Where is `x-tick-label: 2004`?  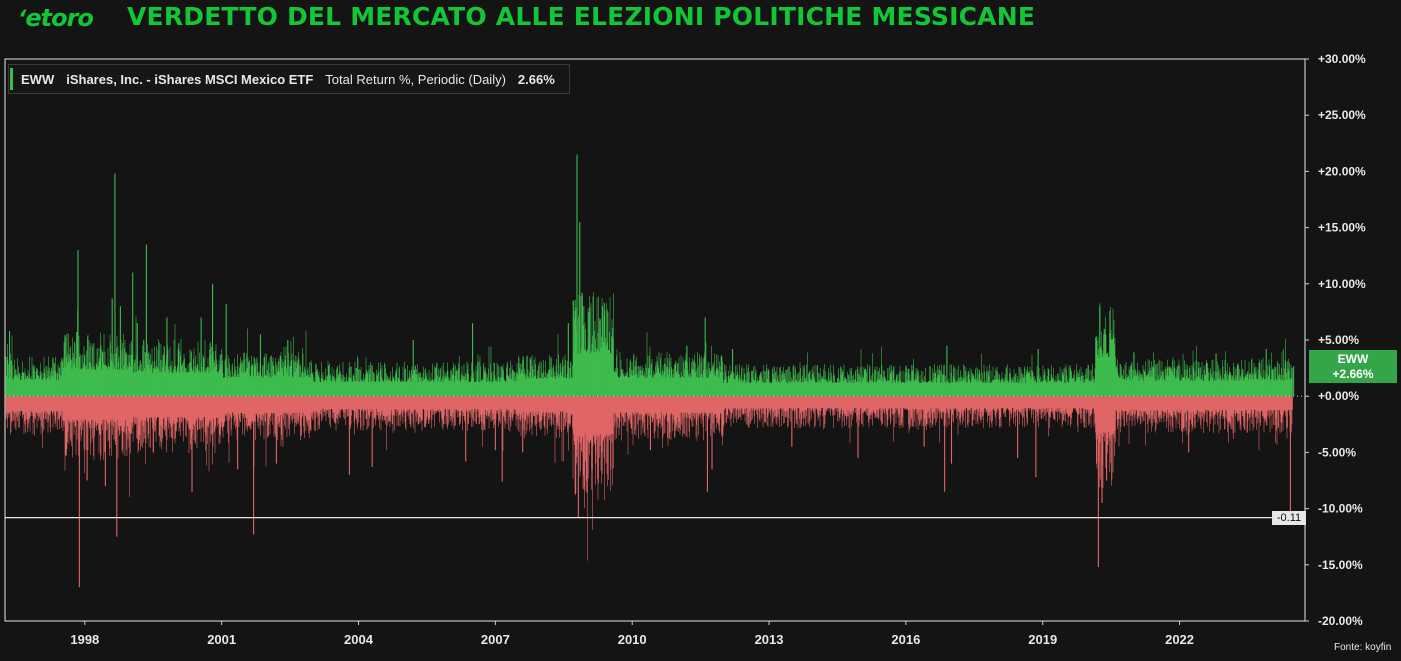 x-tick-label: 2004 is located at coordinates (359, 639).